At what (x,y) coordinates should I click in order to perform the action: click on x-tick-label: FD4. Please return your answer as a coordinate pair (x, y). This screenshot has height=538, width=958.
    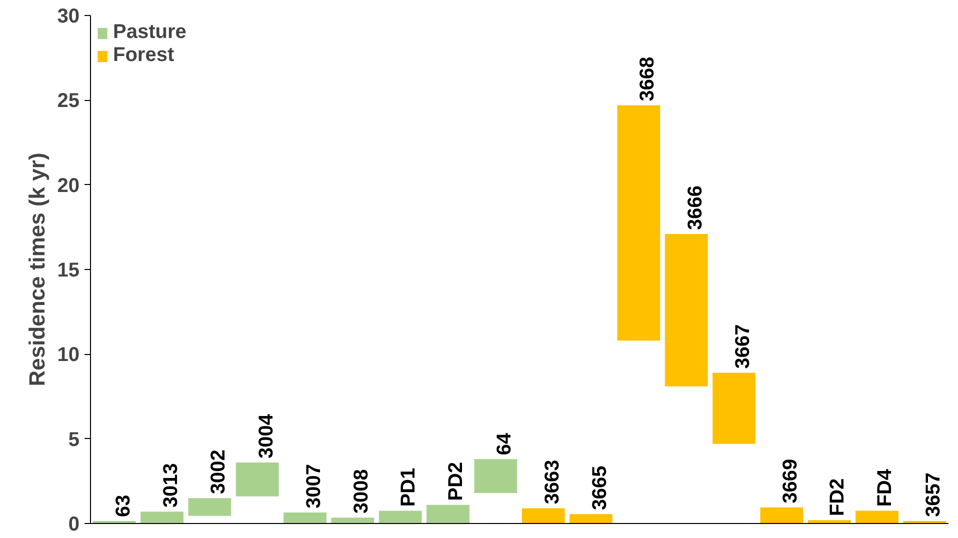
    Looking at the image, I should click on (885, 487).